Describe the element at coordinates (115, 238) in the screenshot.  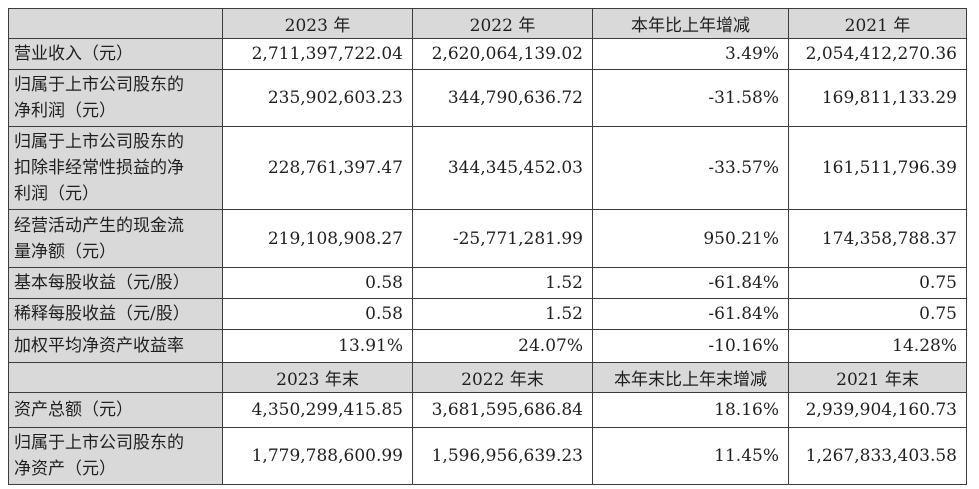
I see `cash-flow-label: 经营活动产生的现金流 量净额（元）` at that location.